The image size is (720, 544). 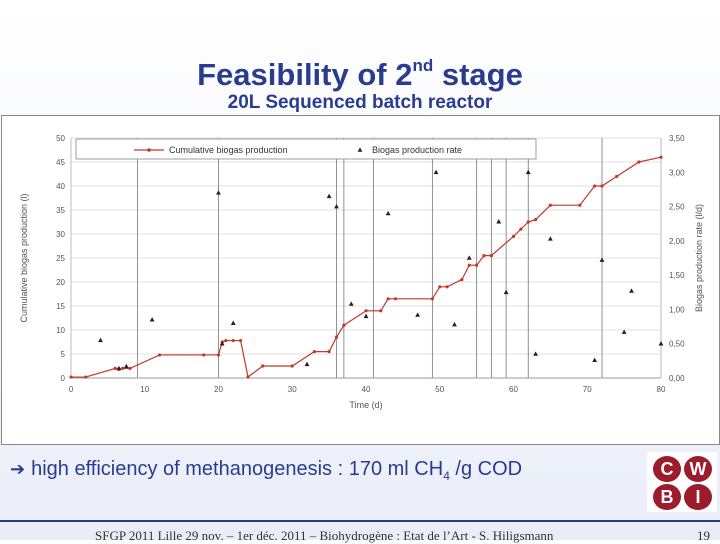 I want to click on bullet-end: /g COD, so click(x=486, y=469).